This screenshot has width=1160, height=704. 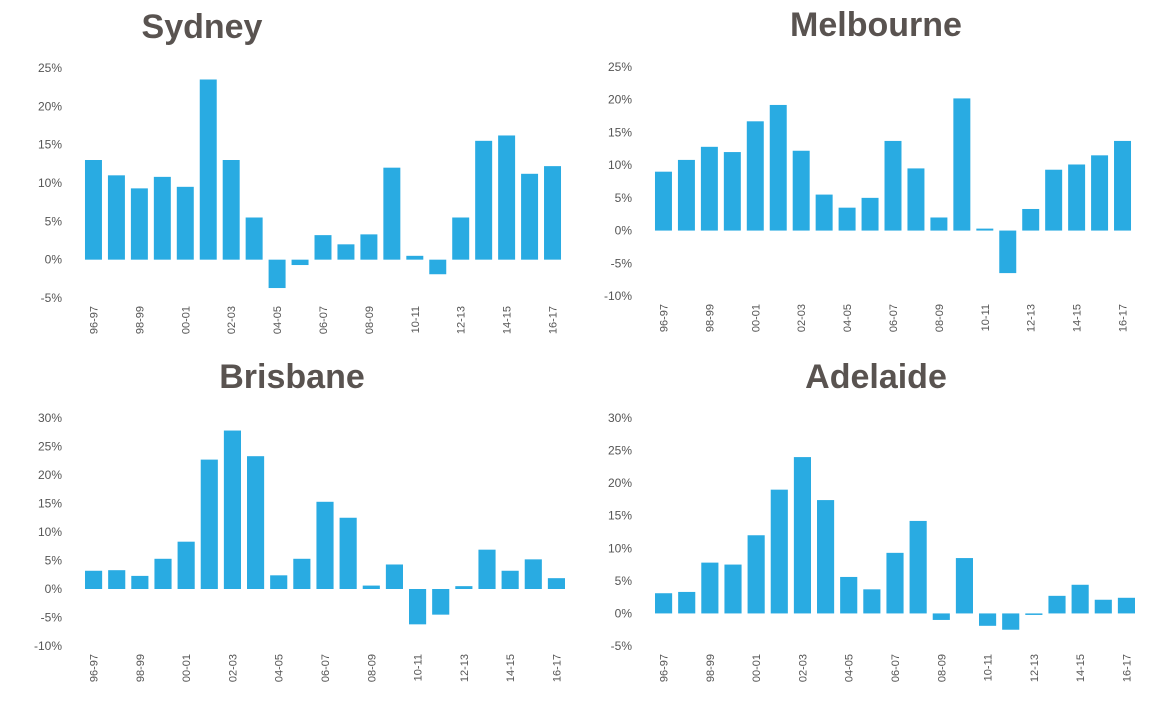 I want to click on x-tick-label: 12-13, so click(x=1032, y=318).